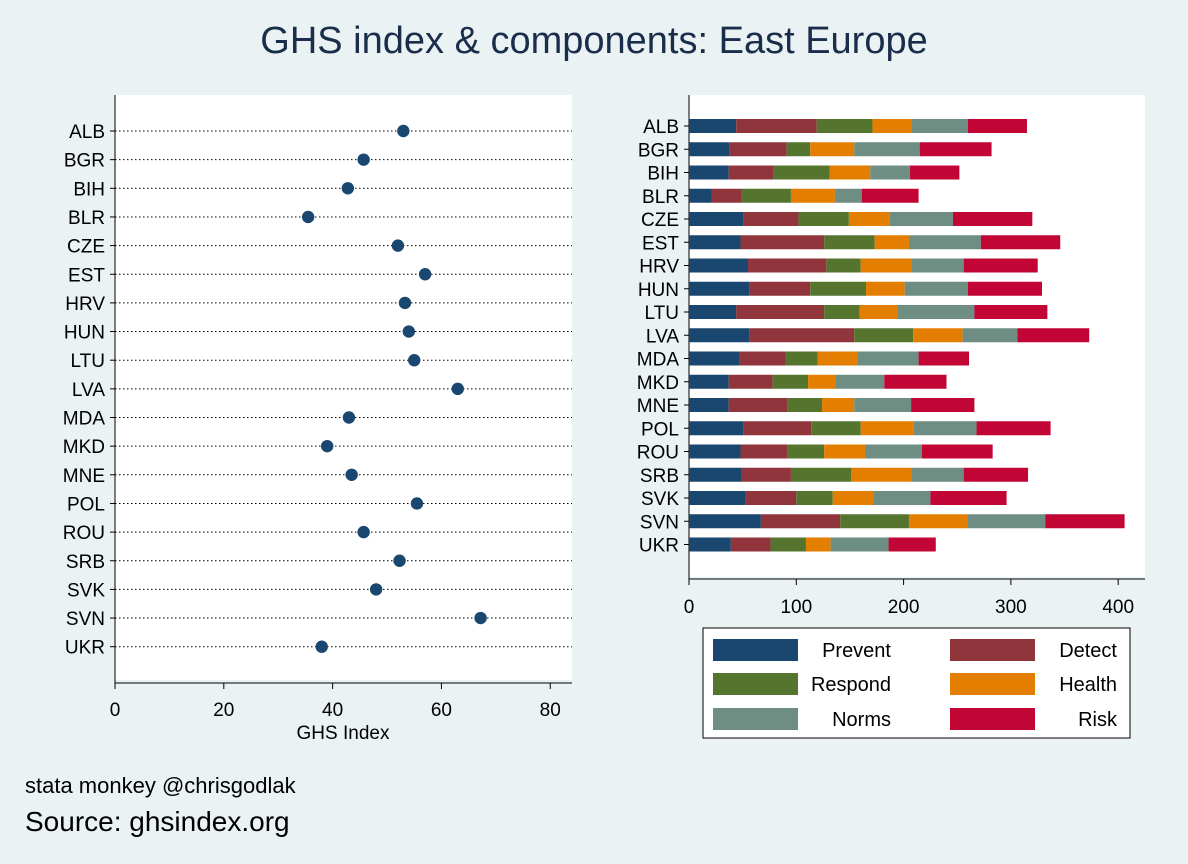  I want to click on dot-marker-lva, so click(457, 389).